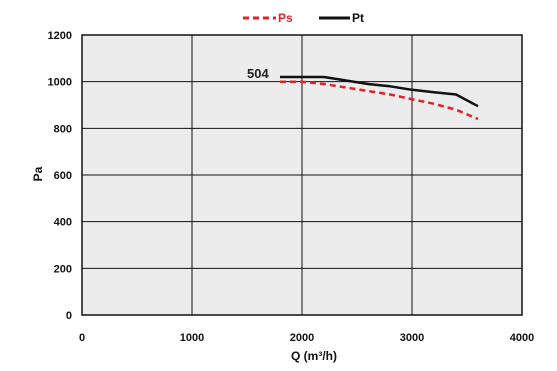 The image size is (557, 371). Describe the element at coordinates (60, 36) in the screenshot. I see `y-tick-label: 1200` at that location.